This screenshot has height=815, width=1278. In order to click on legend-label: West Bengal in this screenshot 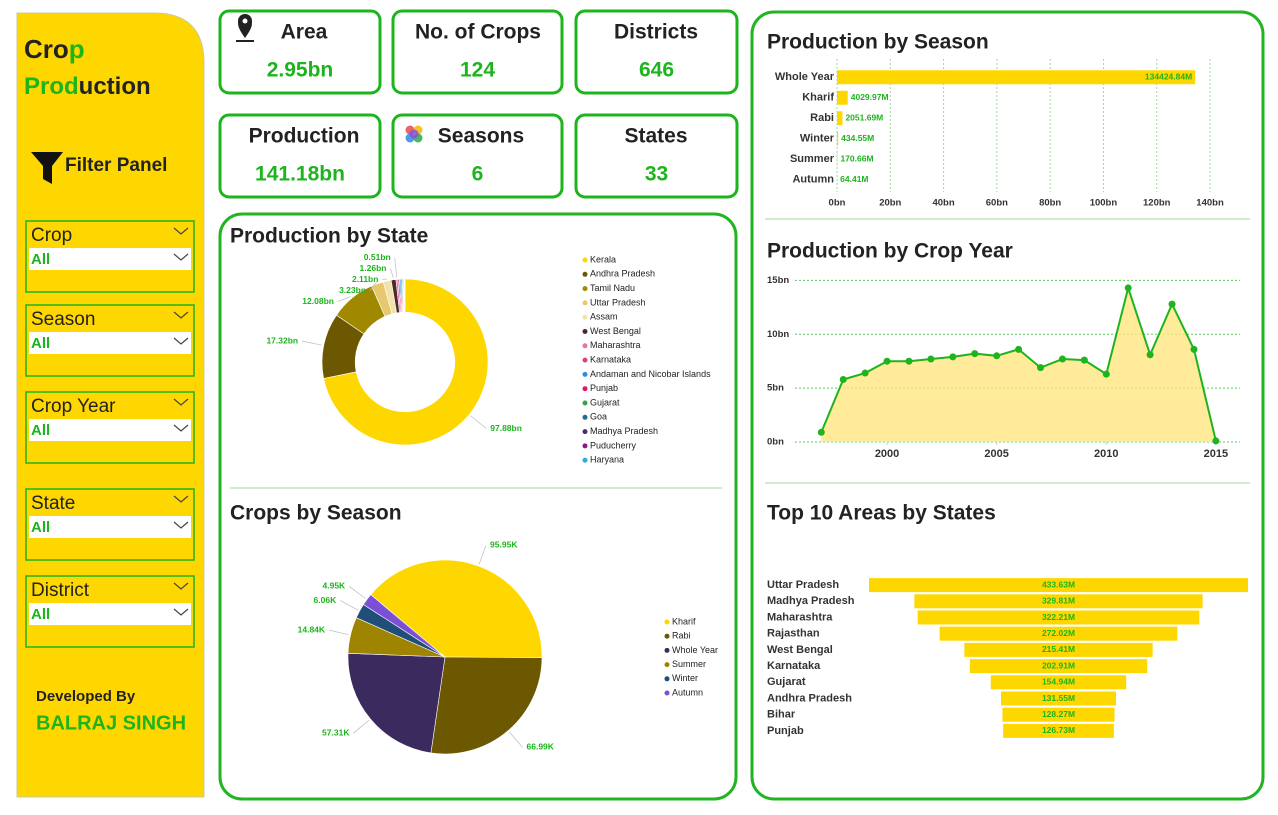, I will do `click(615, 331)`.